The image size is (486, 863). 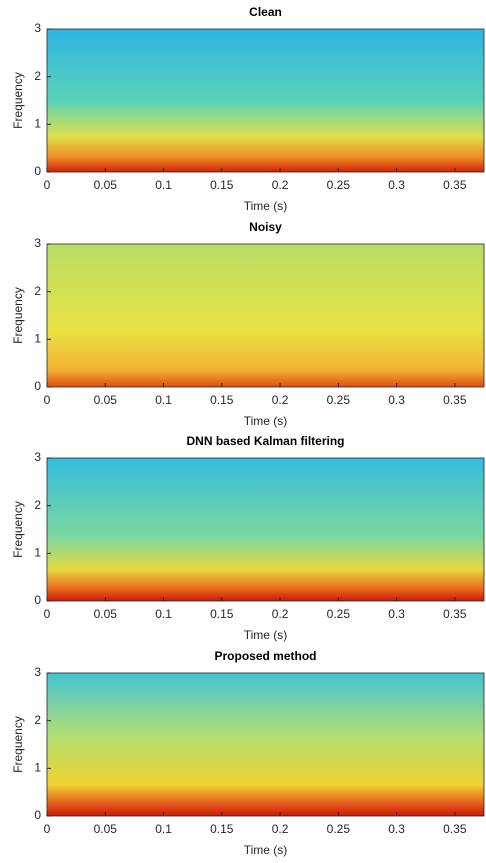 I want to click on chart-title: Proposed method, so click(x=265, y=656).